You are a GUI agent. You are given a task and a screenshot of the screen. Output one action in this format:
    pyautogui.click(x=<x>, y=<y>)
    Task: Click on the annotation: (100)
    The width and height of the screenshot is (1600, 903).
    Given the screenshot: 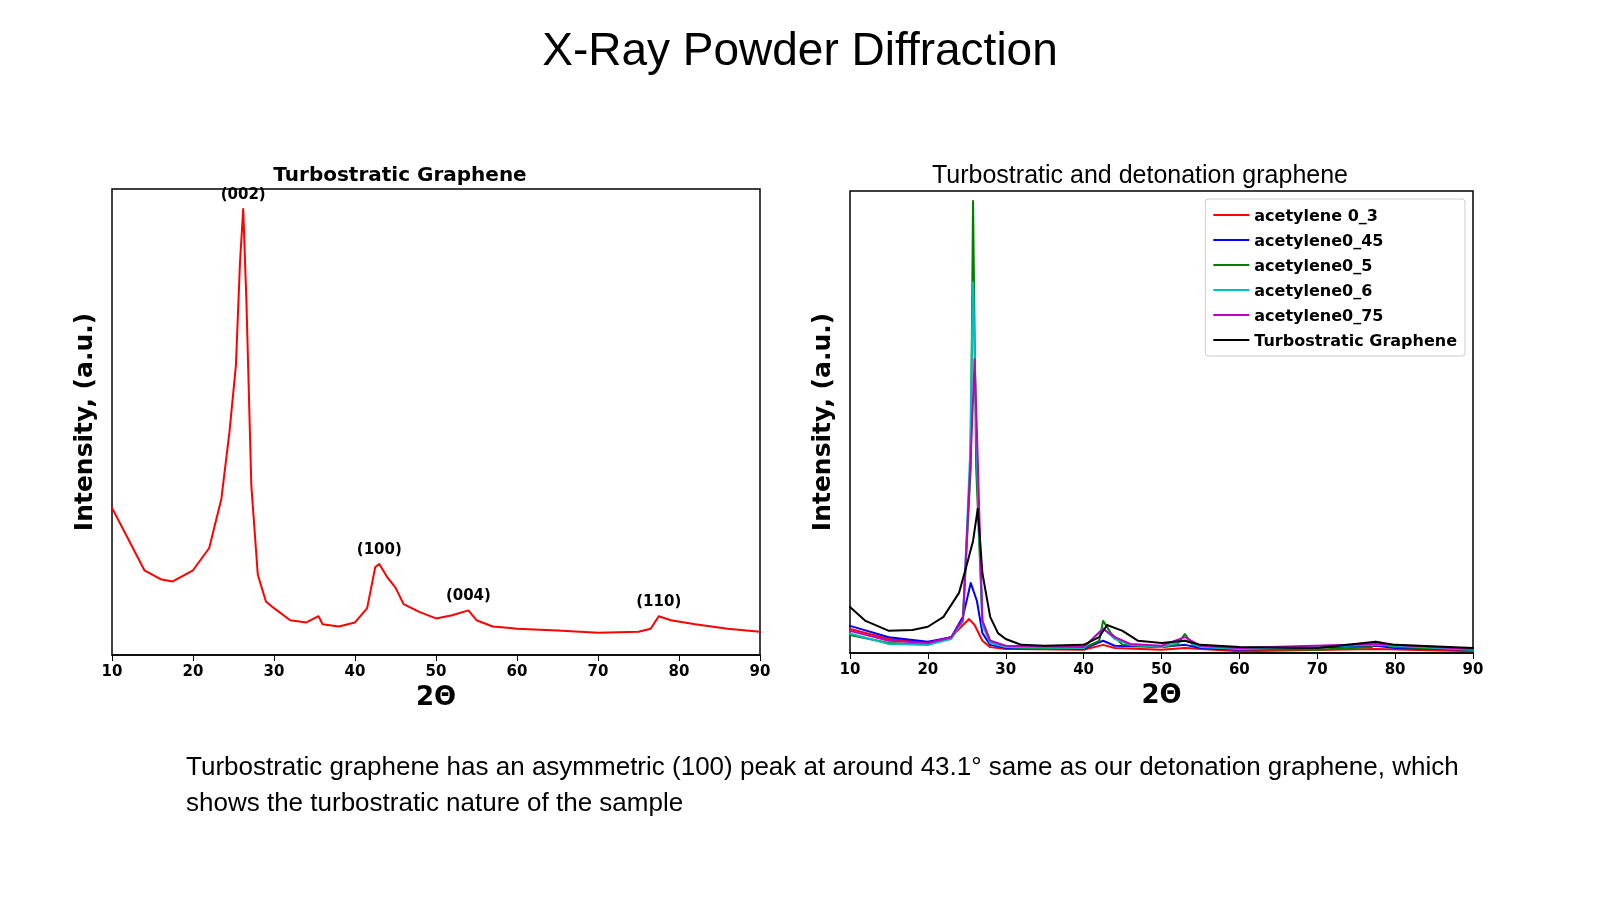 What is the action you would take?
    pyautogui.click(x=379, y=548)
    